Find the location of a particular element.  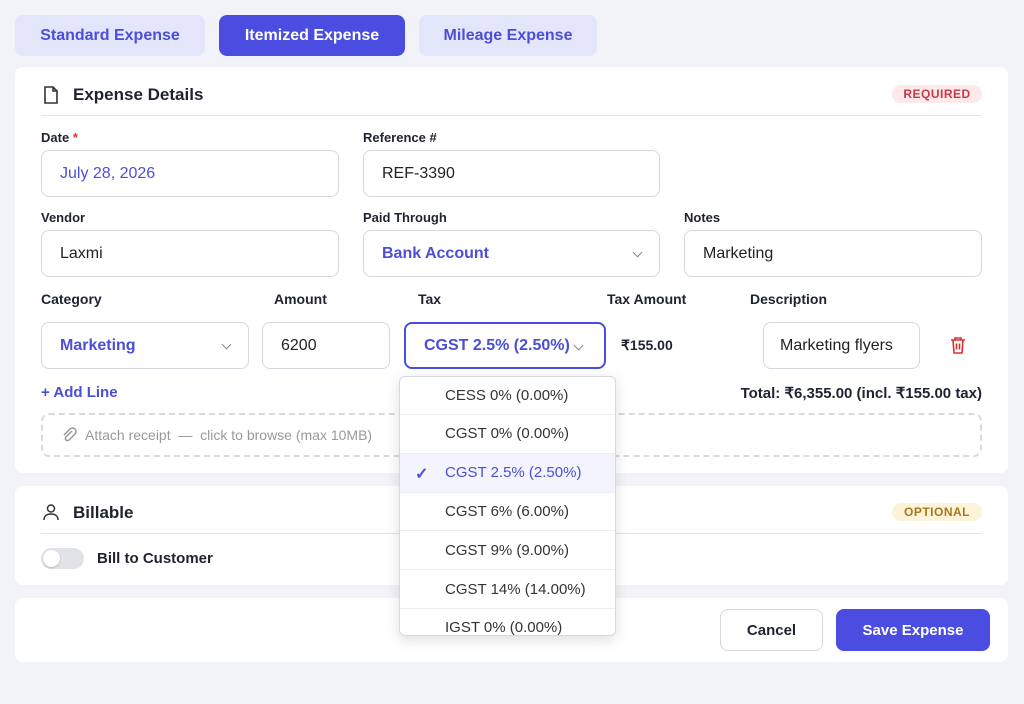

option-selected: ✓ CGST 2.5% (2.50%) is located at coordinates (507, 473).